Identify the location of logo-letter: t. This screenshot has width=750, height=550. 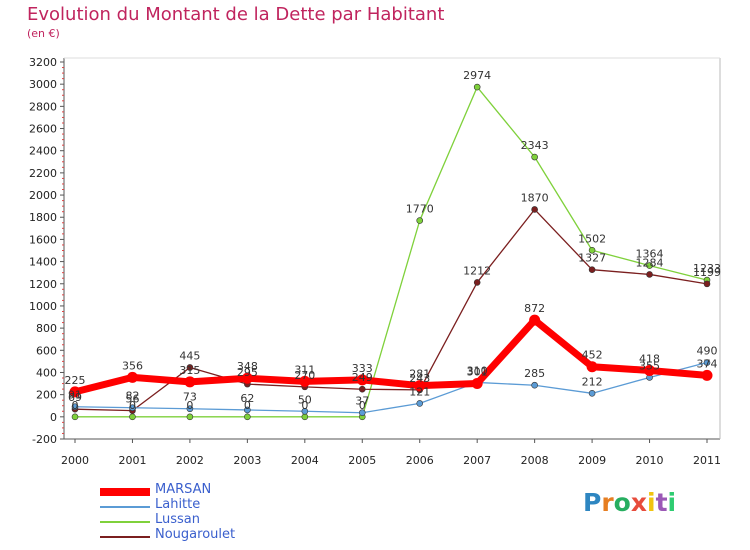
(661, 502).